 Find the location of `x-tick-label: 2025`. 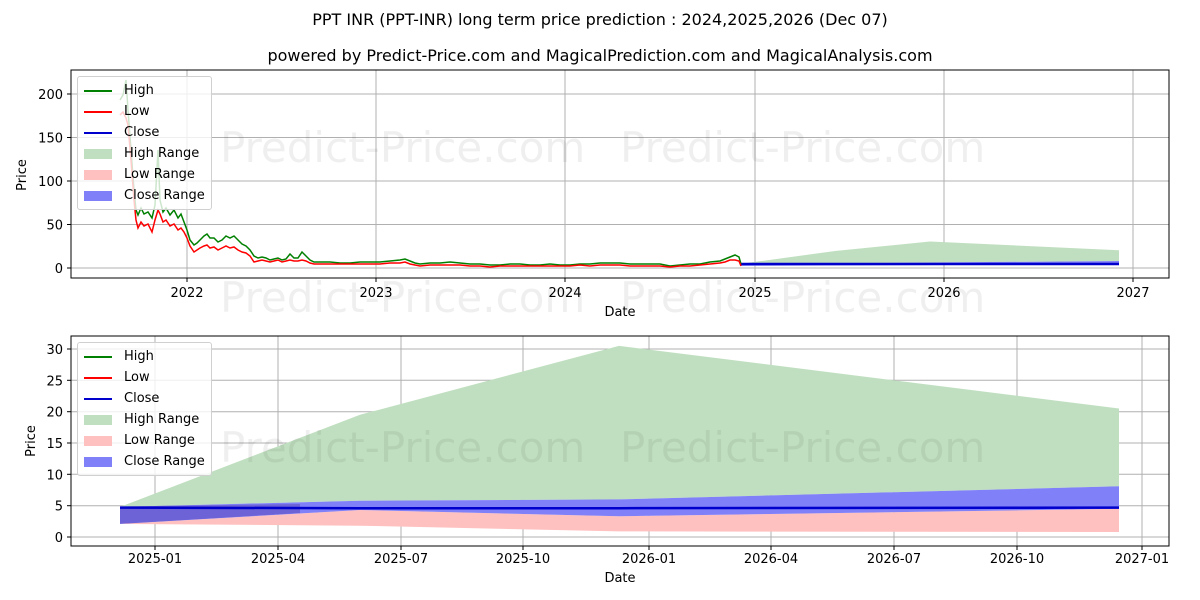

x-tick-label: 2025 is located at coordinates (754, 293).